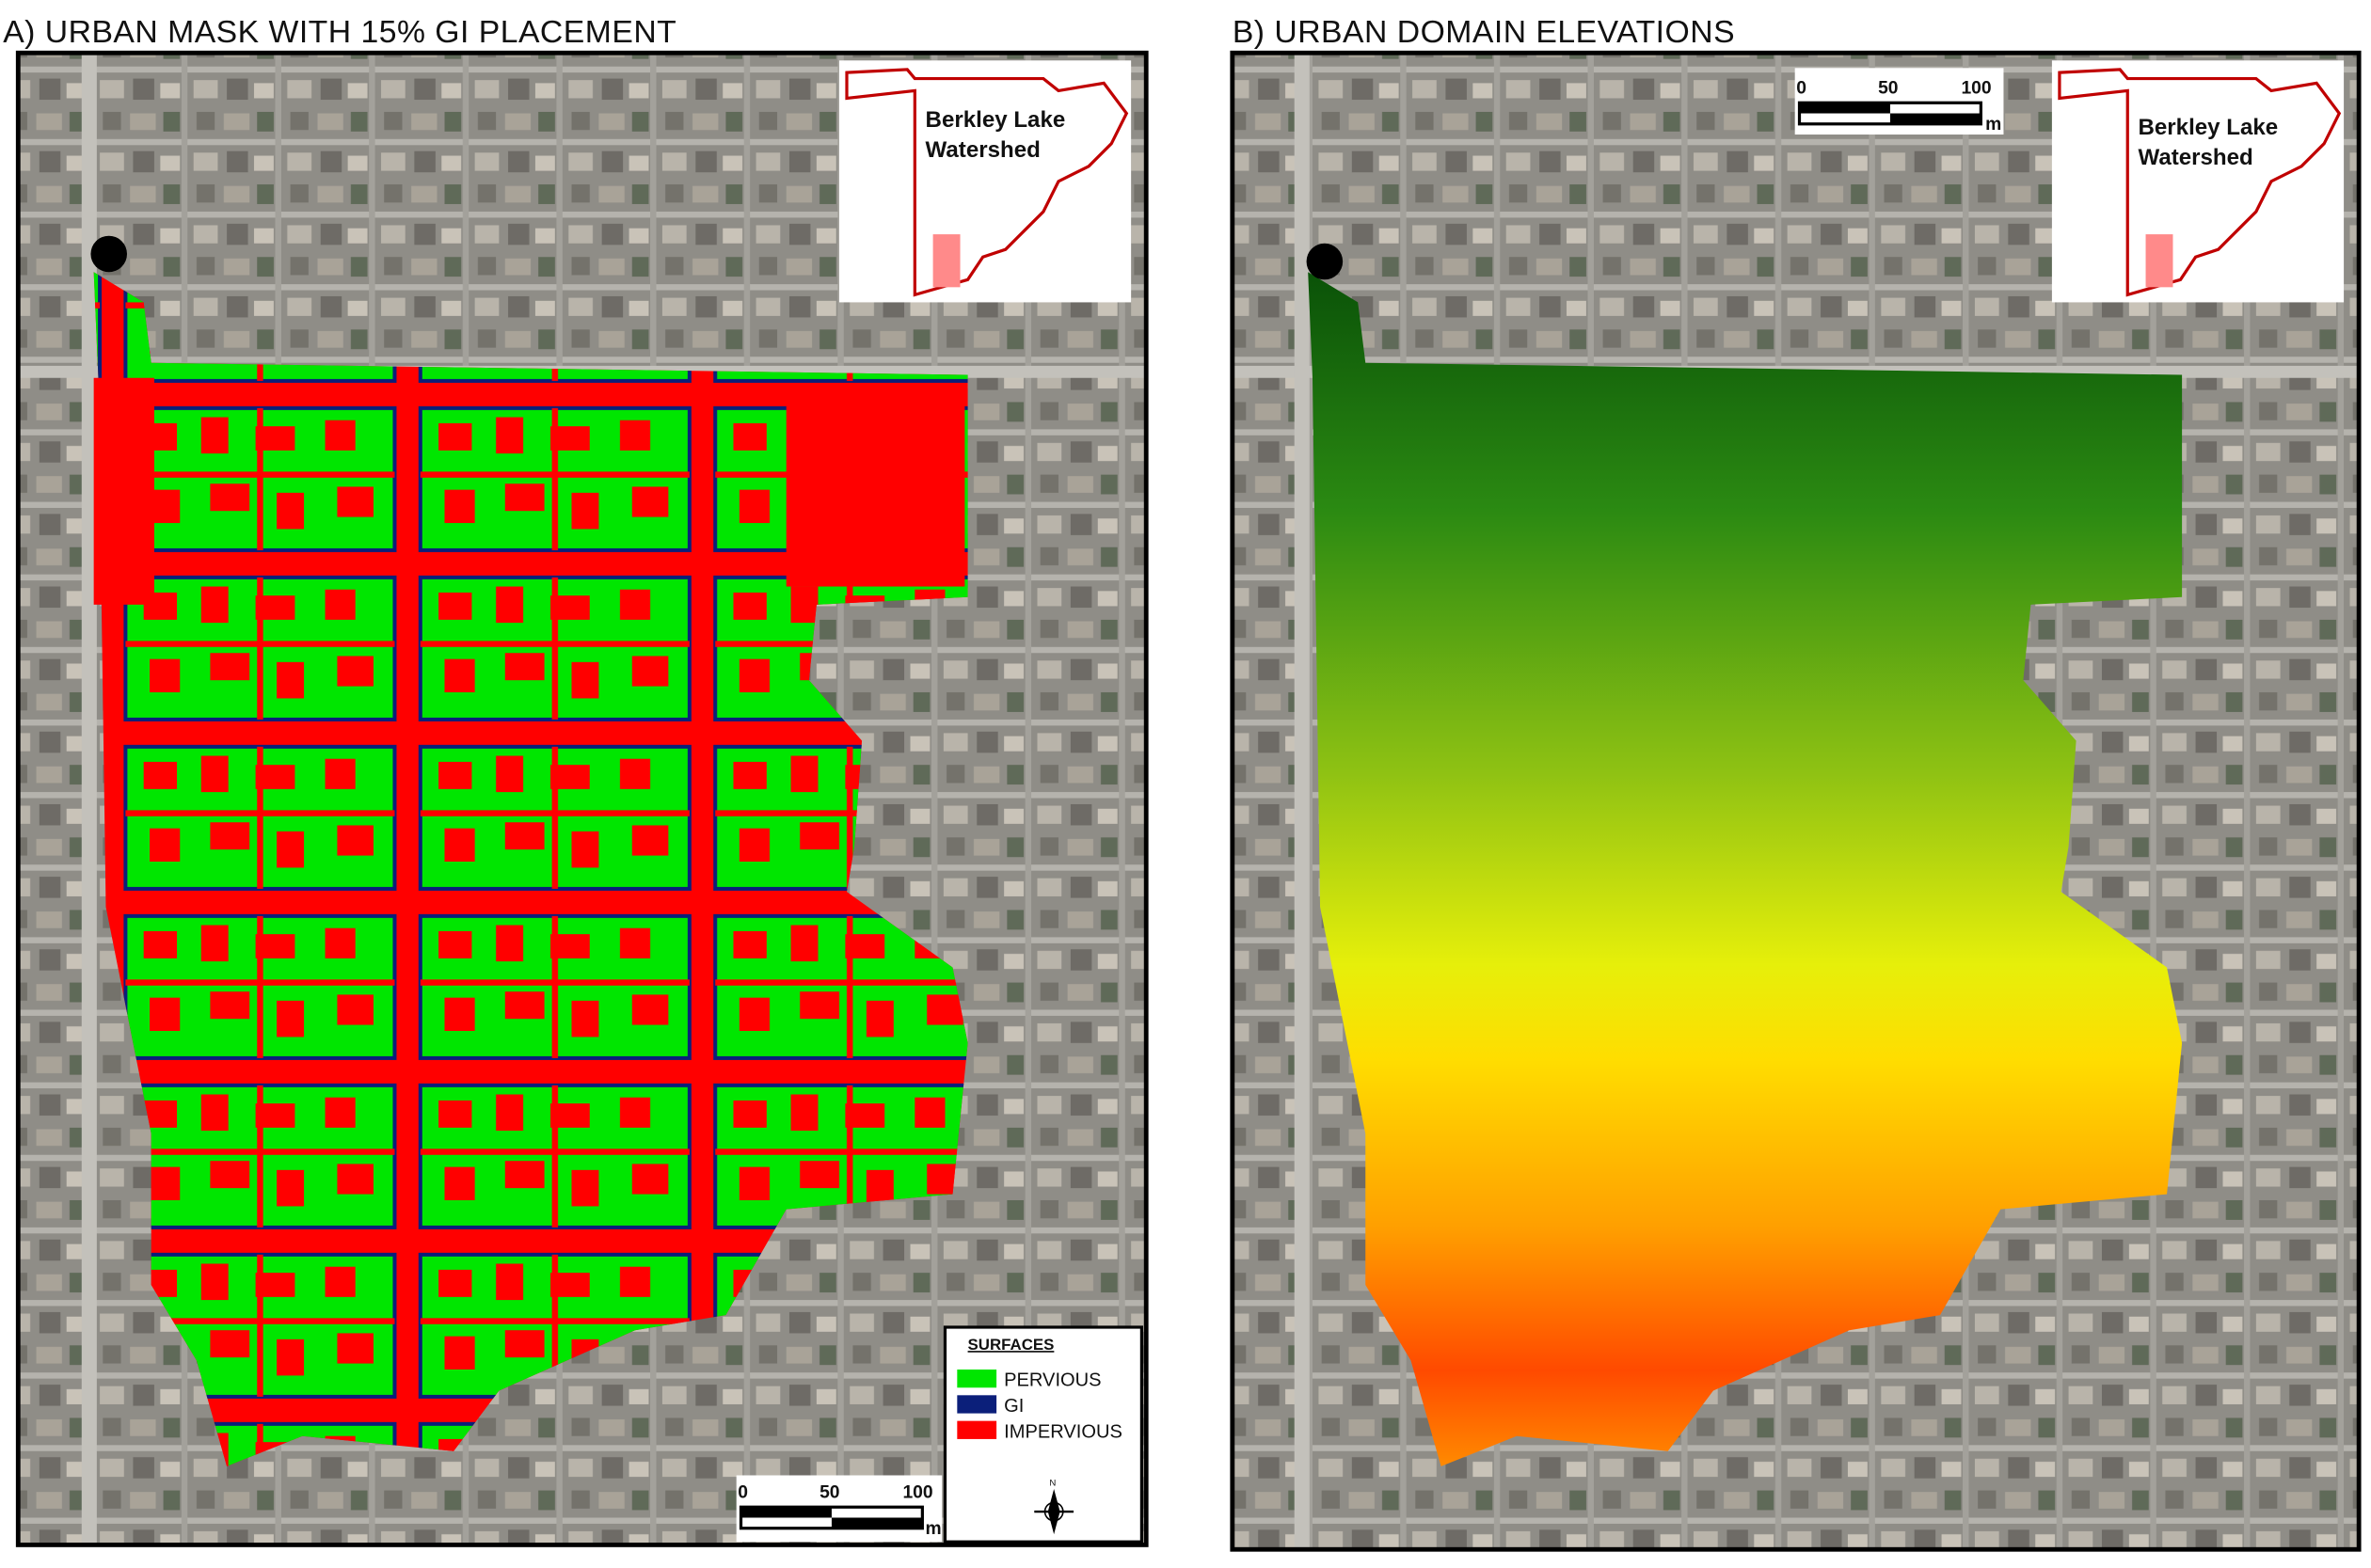 The image size is (2371, 1568). What do you see at coordinates (1014, 1406) in the screenshot?
I see `legend-label: GI` at bounding box center [1014, 1406].